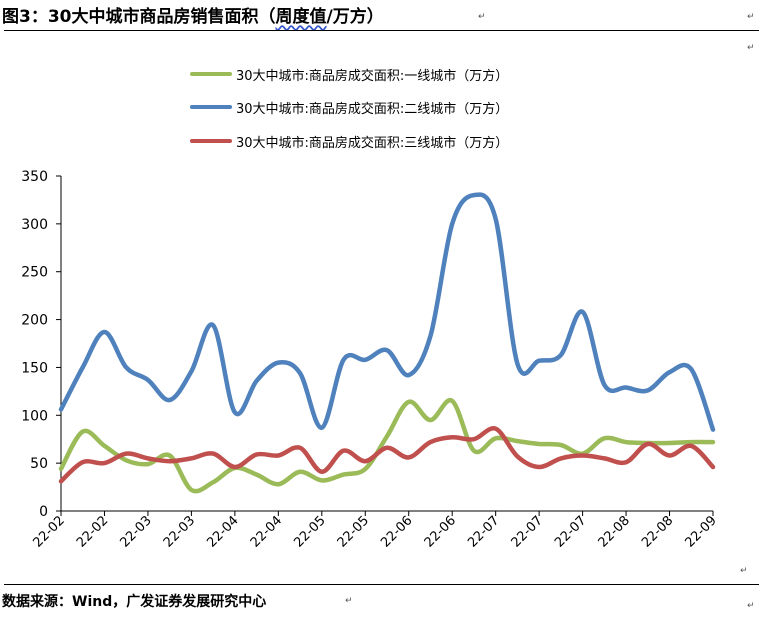 This screenshot has height=619, width=769. What do you see at coordinates (211, 74) in the screenshot?
I see `legend-swatch-tier1` at bounding box center [211, 74].